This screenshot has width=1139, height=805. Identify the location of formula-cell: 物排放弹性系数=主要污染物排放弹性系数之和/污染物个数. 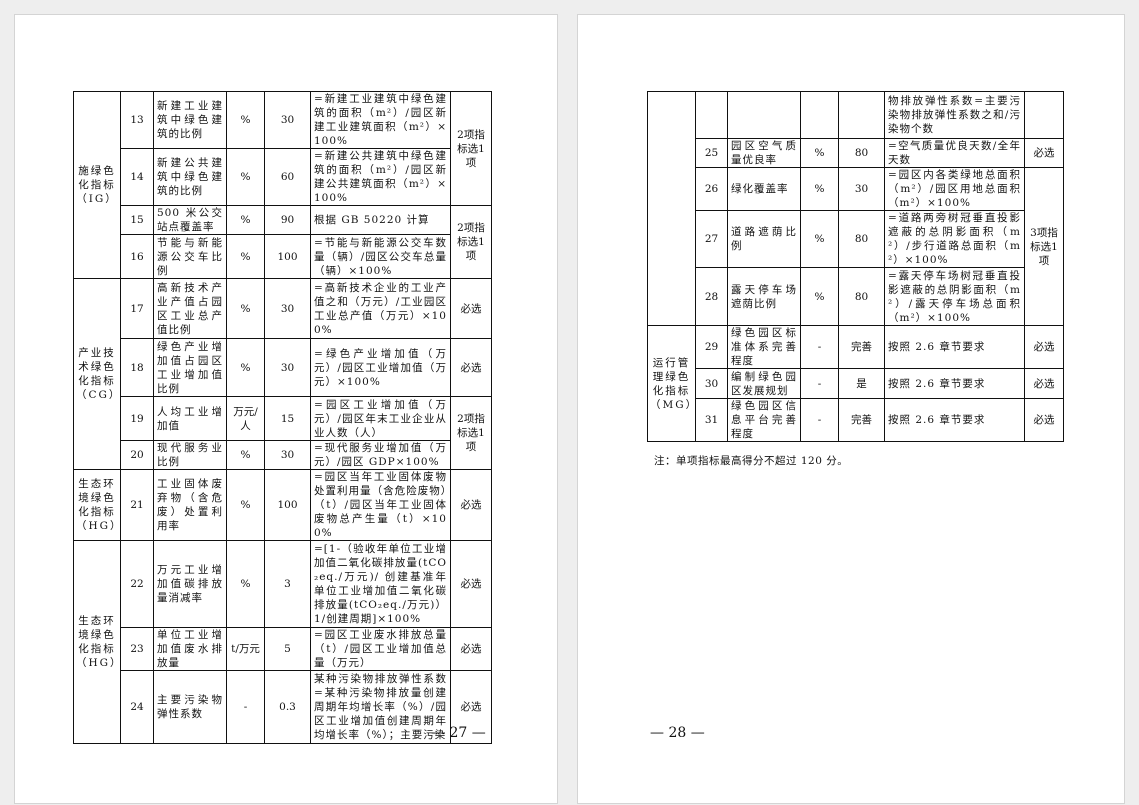
(954, 115).